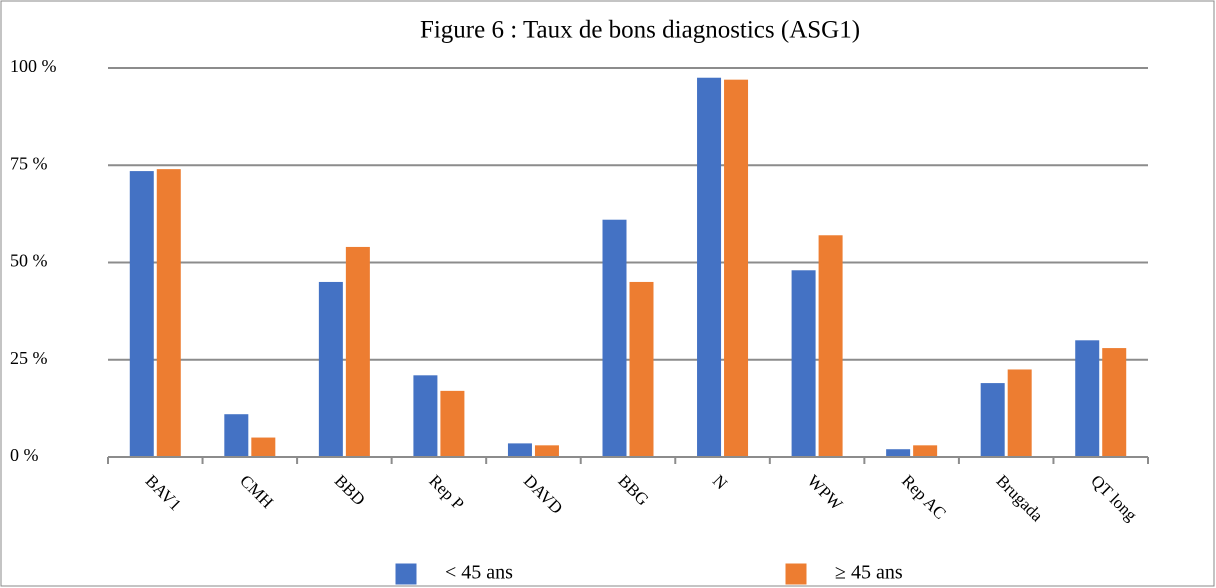 This screenshot has height=588, width=1216. I want to click on y-tick-label: 25 %, so click(29, 358).